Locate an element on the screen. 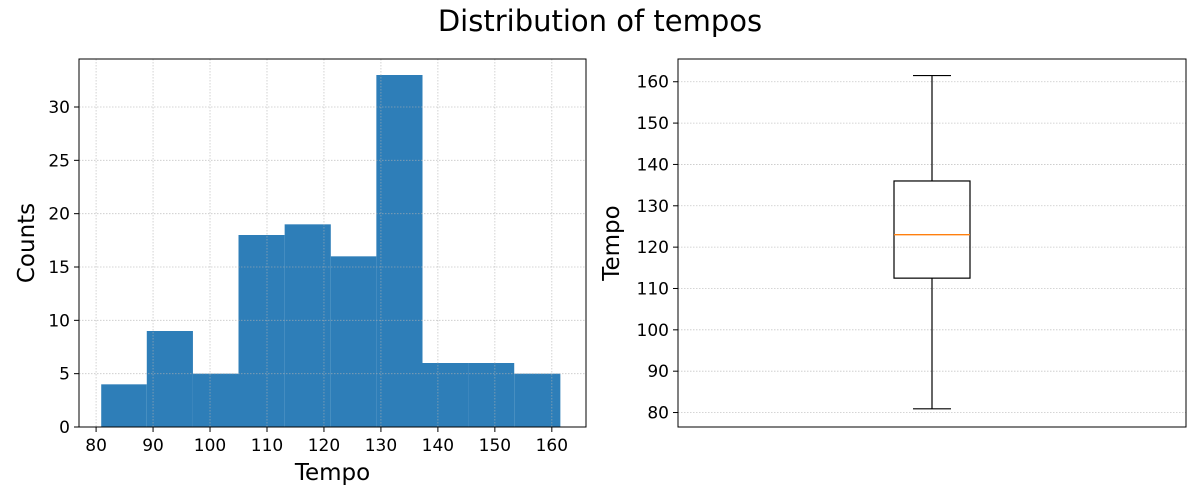  box-y-tick-label: 120 is located at coordinates (653, 248).